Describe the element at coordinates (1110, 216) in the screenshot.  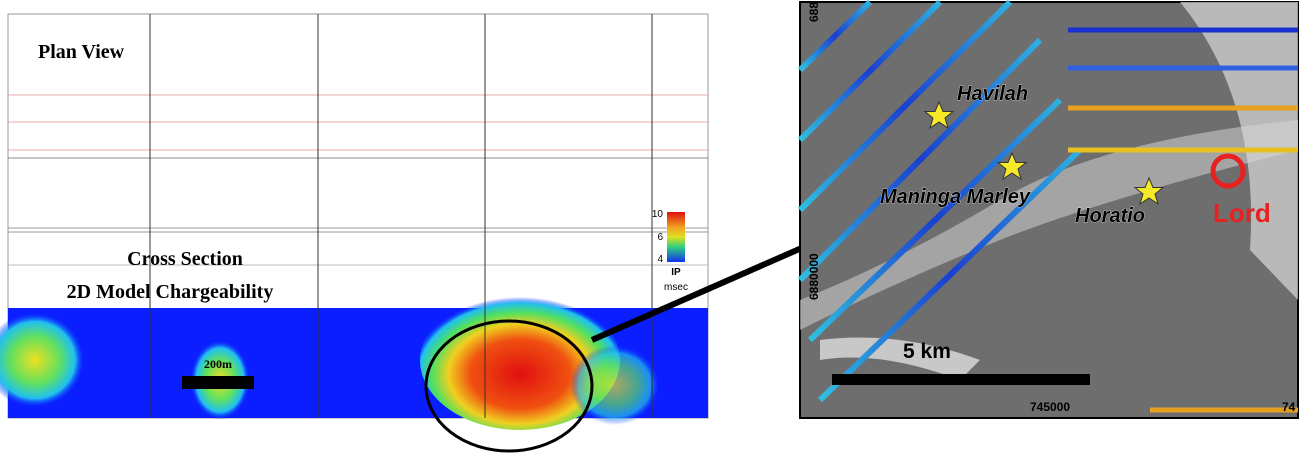
I see `place-label: Horatio` at that location.